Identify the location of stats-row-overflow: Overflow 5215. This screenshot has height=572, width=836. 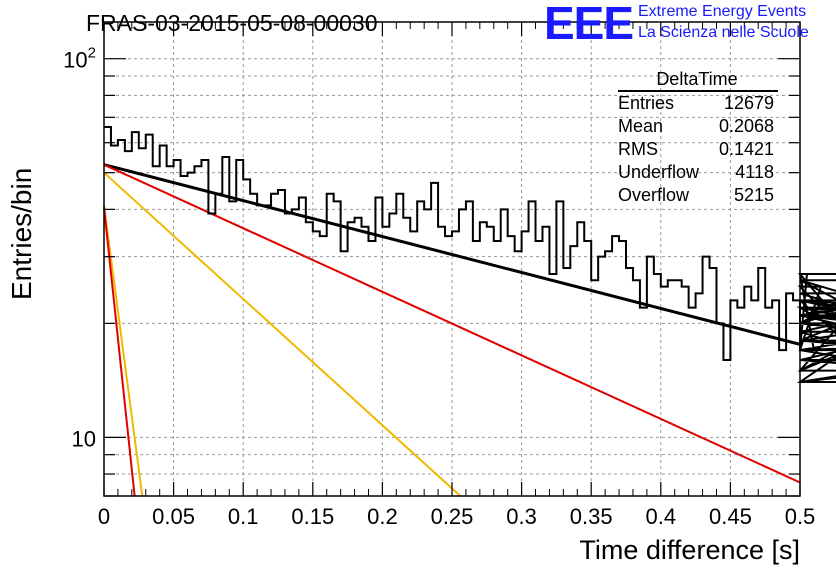
(693, 195).